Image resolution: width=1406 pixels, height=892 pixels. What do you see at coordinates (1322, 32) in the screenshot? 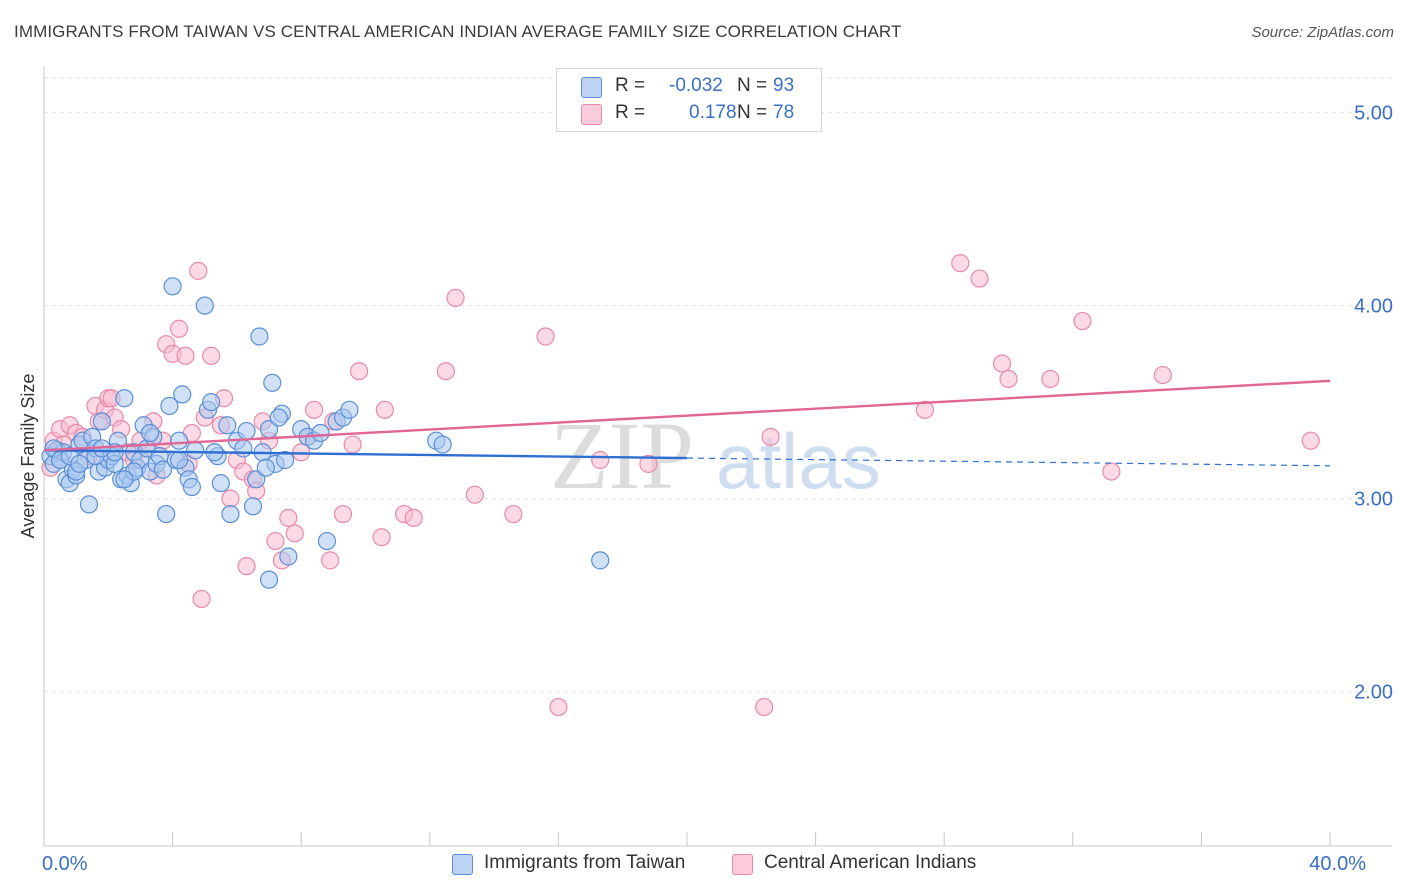
I see `source-label: Source: ZipAtlas.com` at bounding box center [1322, 32].